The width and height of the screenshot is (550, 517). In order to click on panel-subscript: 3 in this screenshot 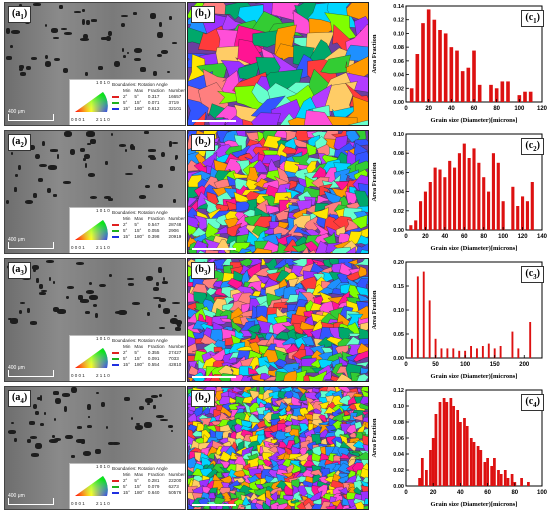, I will do `click(22, 273)`.